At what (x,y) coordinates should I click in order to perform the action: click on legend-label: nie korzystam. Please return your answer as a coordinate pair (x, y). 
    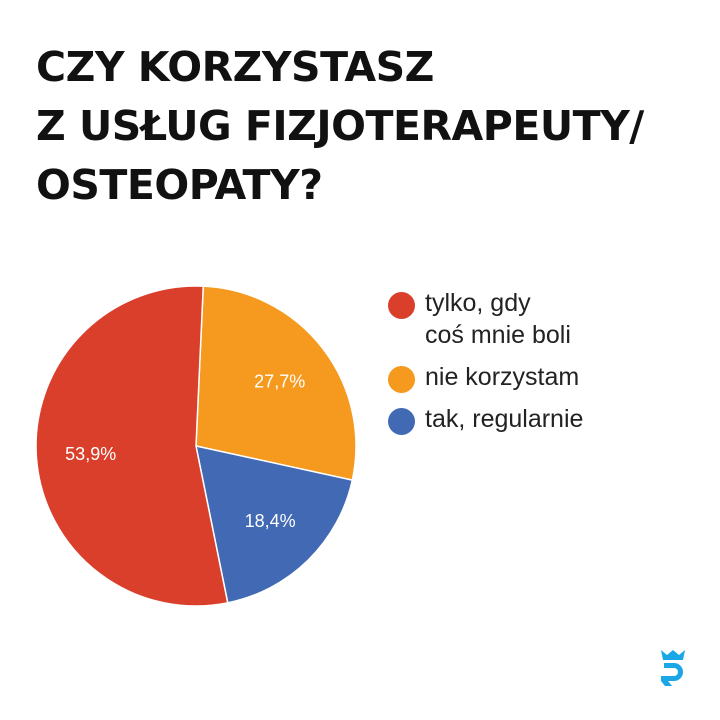
    Looking at the image, I should click on (502, 377).